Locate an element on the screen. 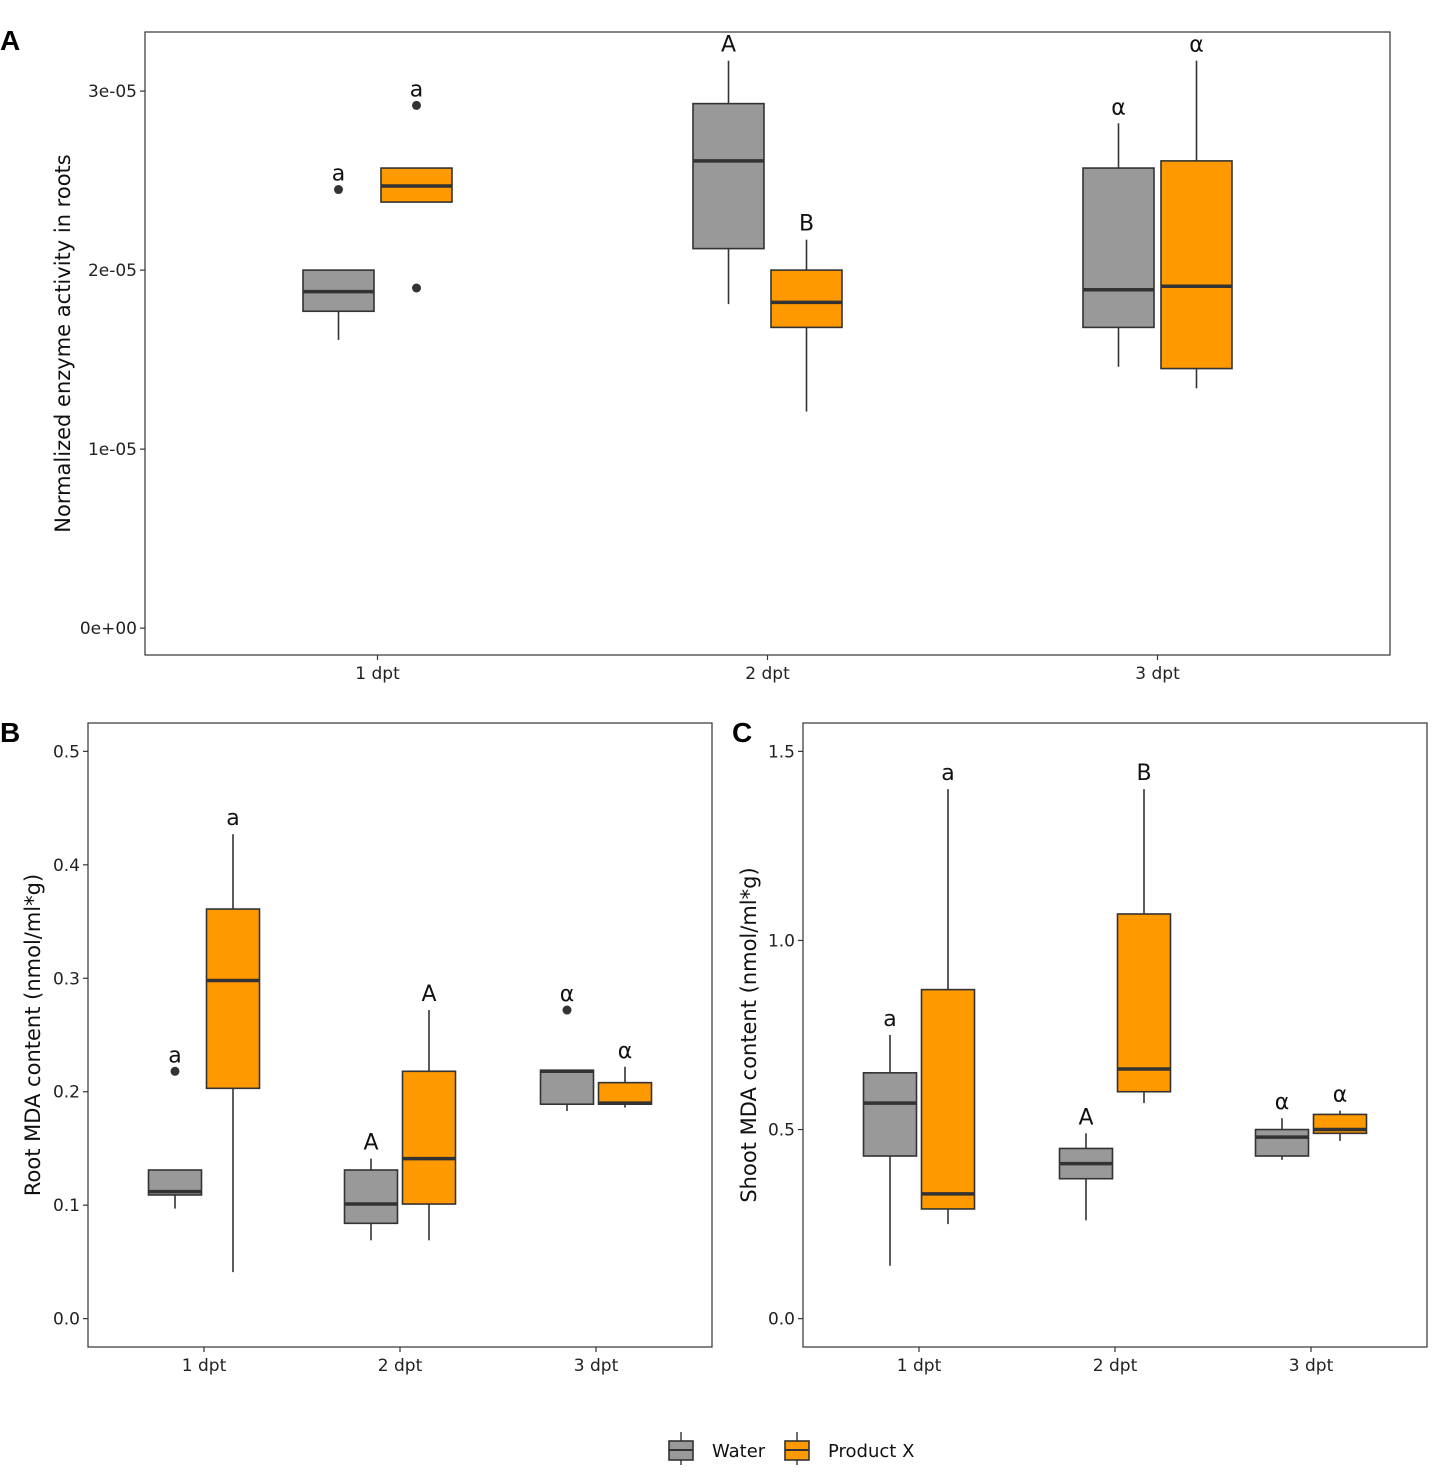 This screenshot has width=1437, height=1472. y-tick-label: 1e-05 is located at coordinates (112, 450).